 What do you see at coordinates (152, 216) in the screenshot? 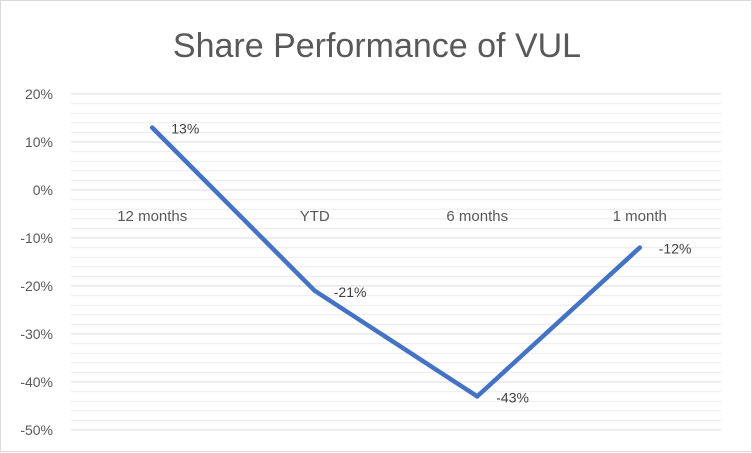
I see `category-label: 12 months` at bounding box center [152, 216].